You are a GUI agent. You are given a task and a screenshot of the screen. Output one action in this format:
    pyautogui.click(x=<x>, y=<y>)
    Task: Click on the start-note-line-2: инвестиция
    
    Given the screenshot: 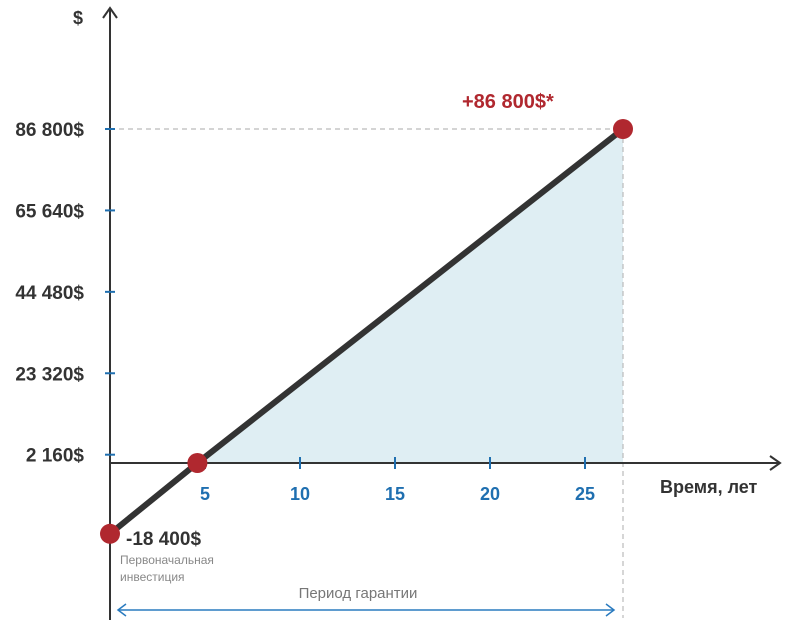 What is the action you would take?
    pyautogui.click(x=152, y=577)
    